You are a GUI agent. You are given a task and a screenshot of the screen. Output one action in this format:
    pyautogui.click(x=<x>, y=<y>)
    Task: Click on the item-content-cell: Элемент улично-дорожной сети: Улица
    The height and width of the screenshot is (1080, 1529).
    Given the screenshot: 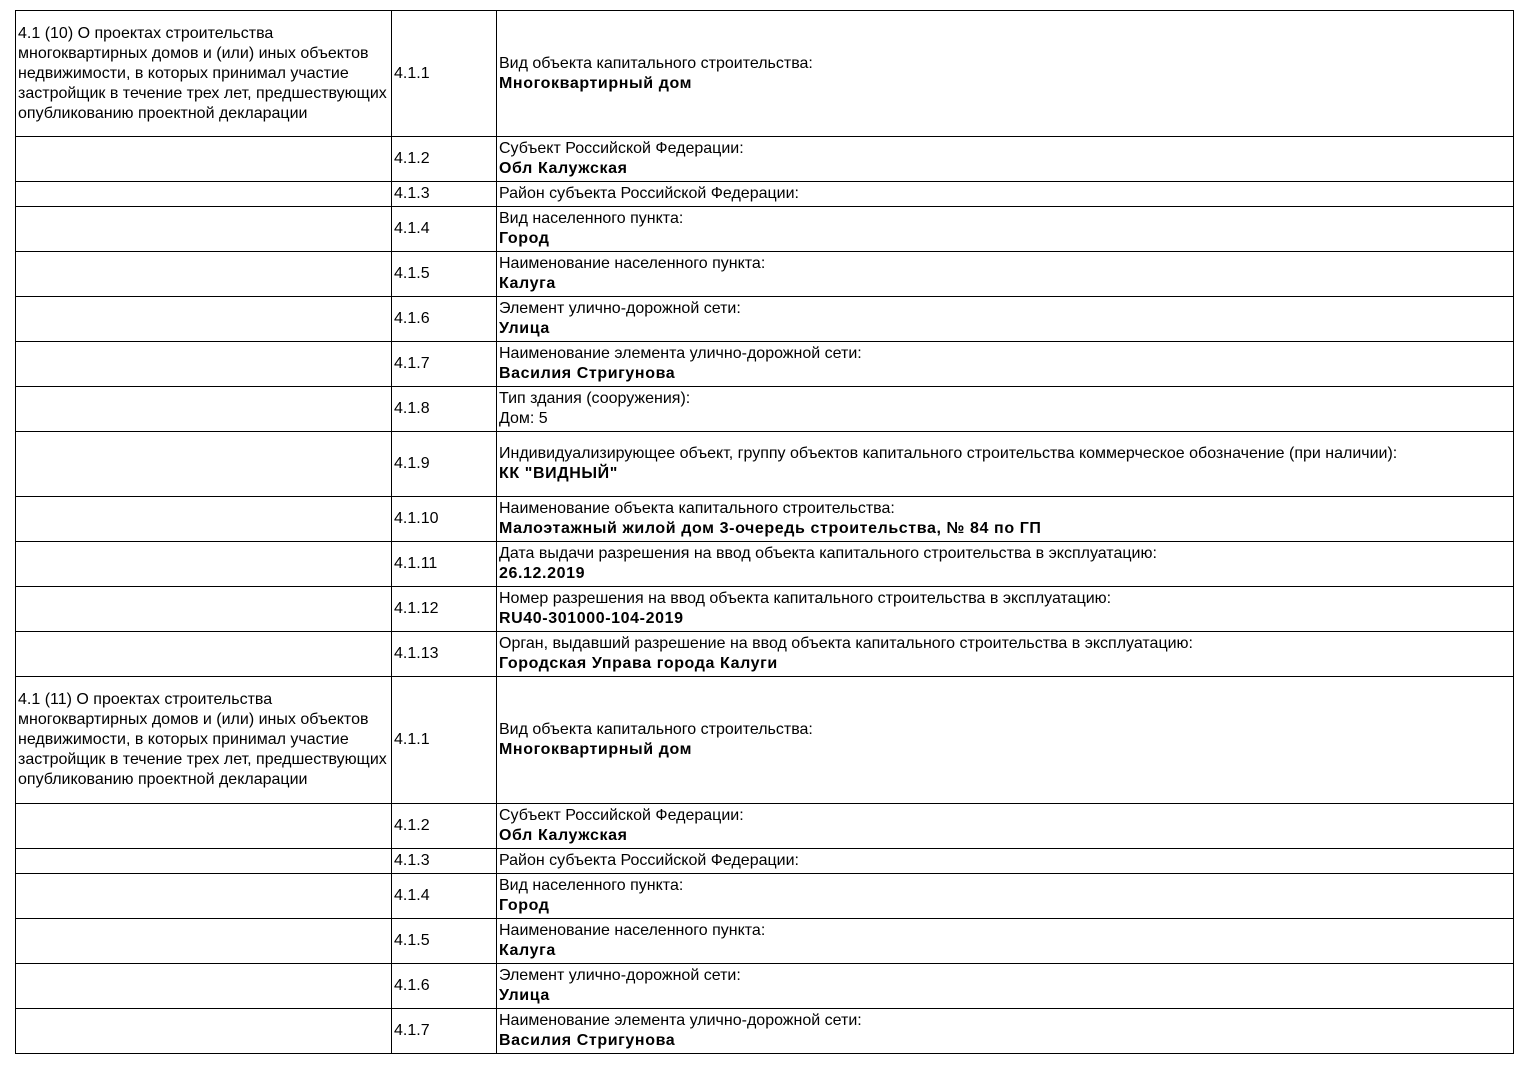 What is the action you would take?
    pyautogui.click(x=1005, y=319)
    